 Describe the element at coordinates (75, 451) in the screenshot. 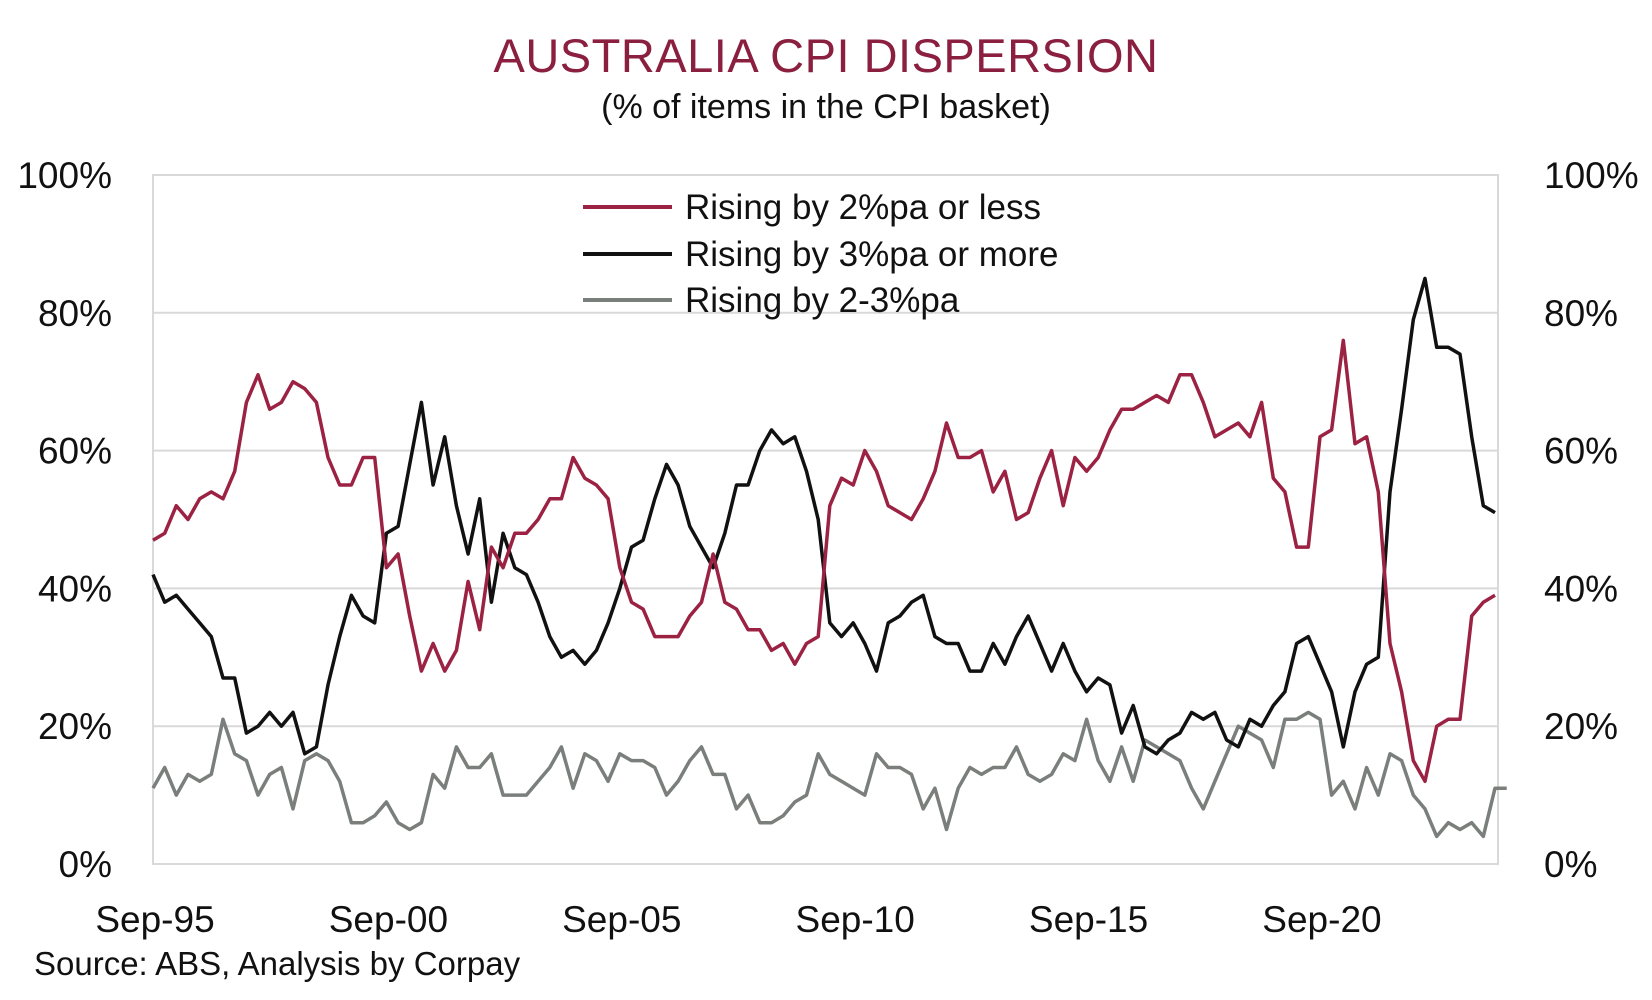

I see `y-tick-label-left: 60%` at that location.